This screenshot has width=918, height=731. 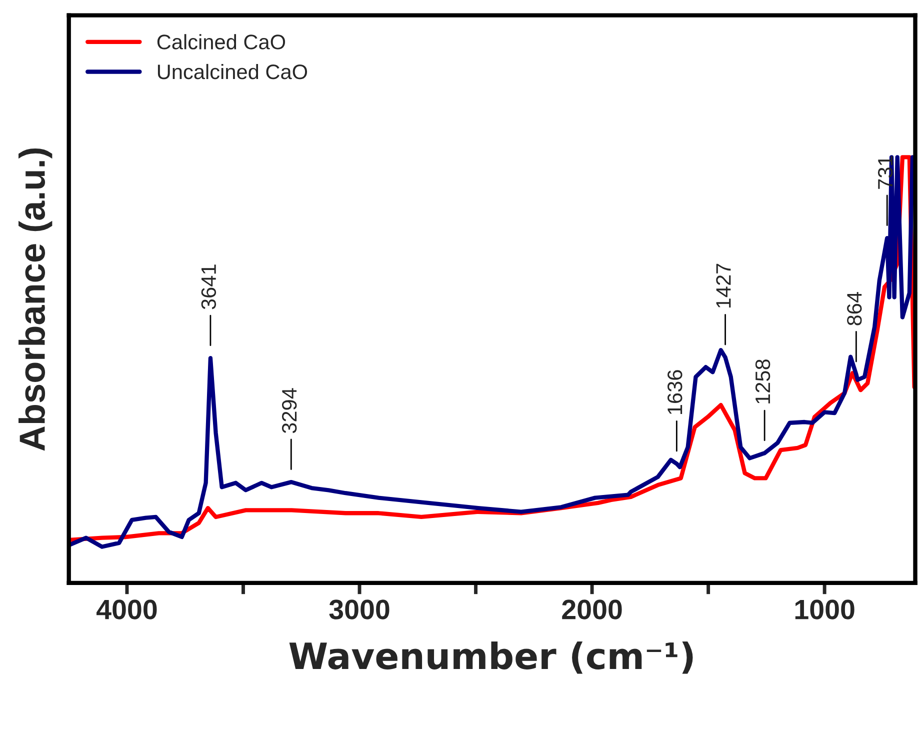 I want to click on x-tick-label: 3000, so click(x=359, y=610).